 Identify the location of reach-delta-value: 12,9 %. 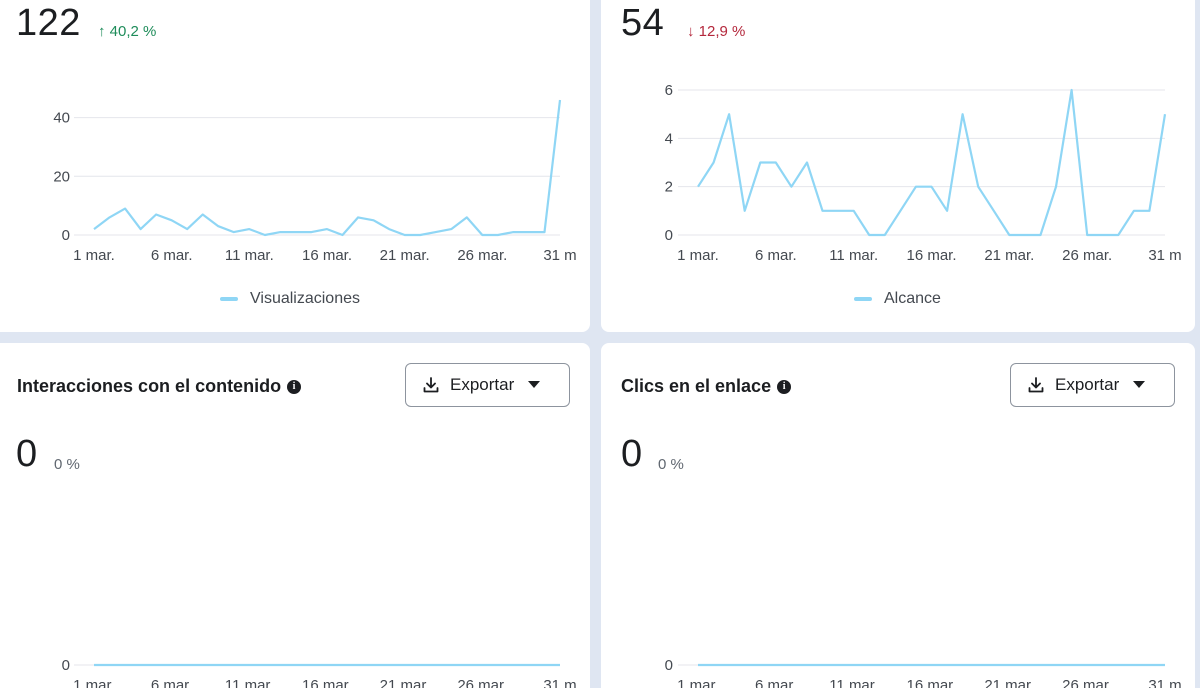
(722, 31).